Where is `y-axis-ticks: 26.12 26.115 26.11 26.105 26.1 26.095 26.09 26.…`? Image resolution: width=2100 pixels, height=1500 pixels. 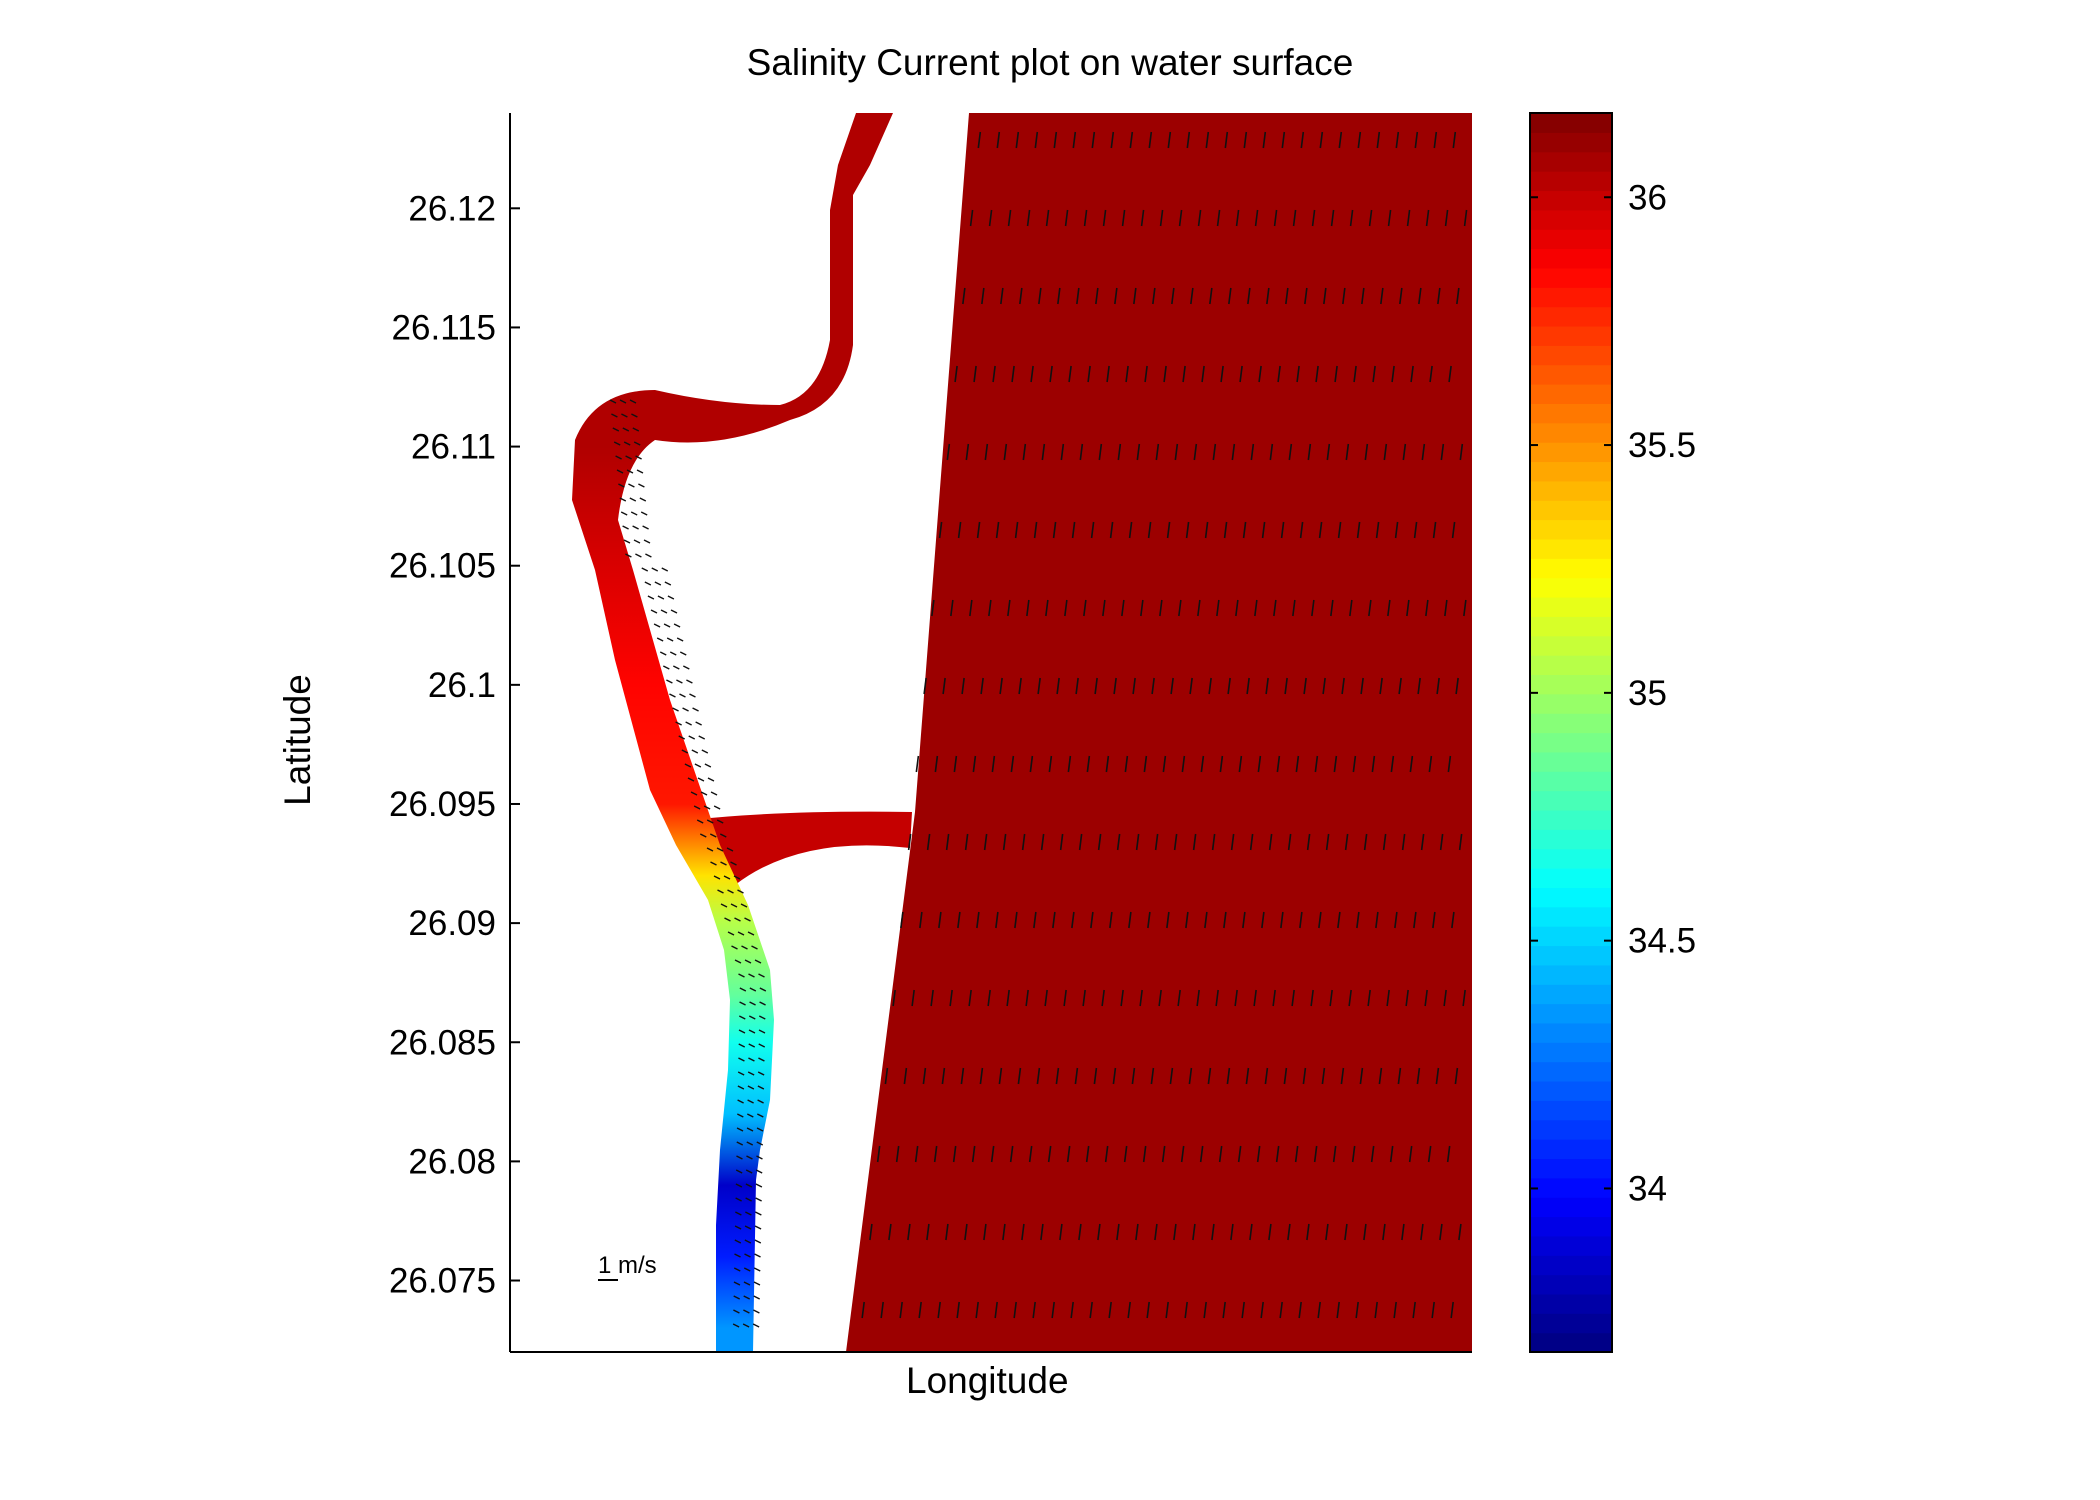
y-axis-ticks: 26.12 26.115 26.11 26.105 26.1 26.095 26.09 26.… is located at coordinates (454, 745).